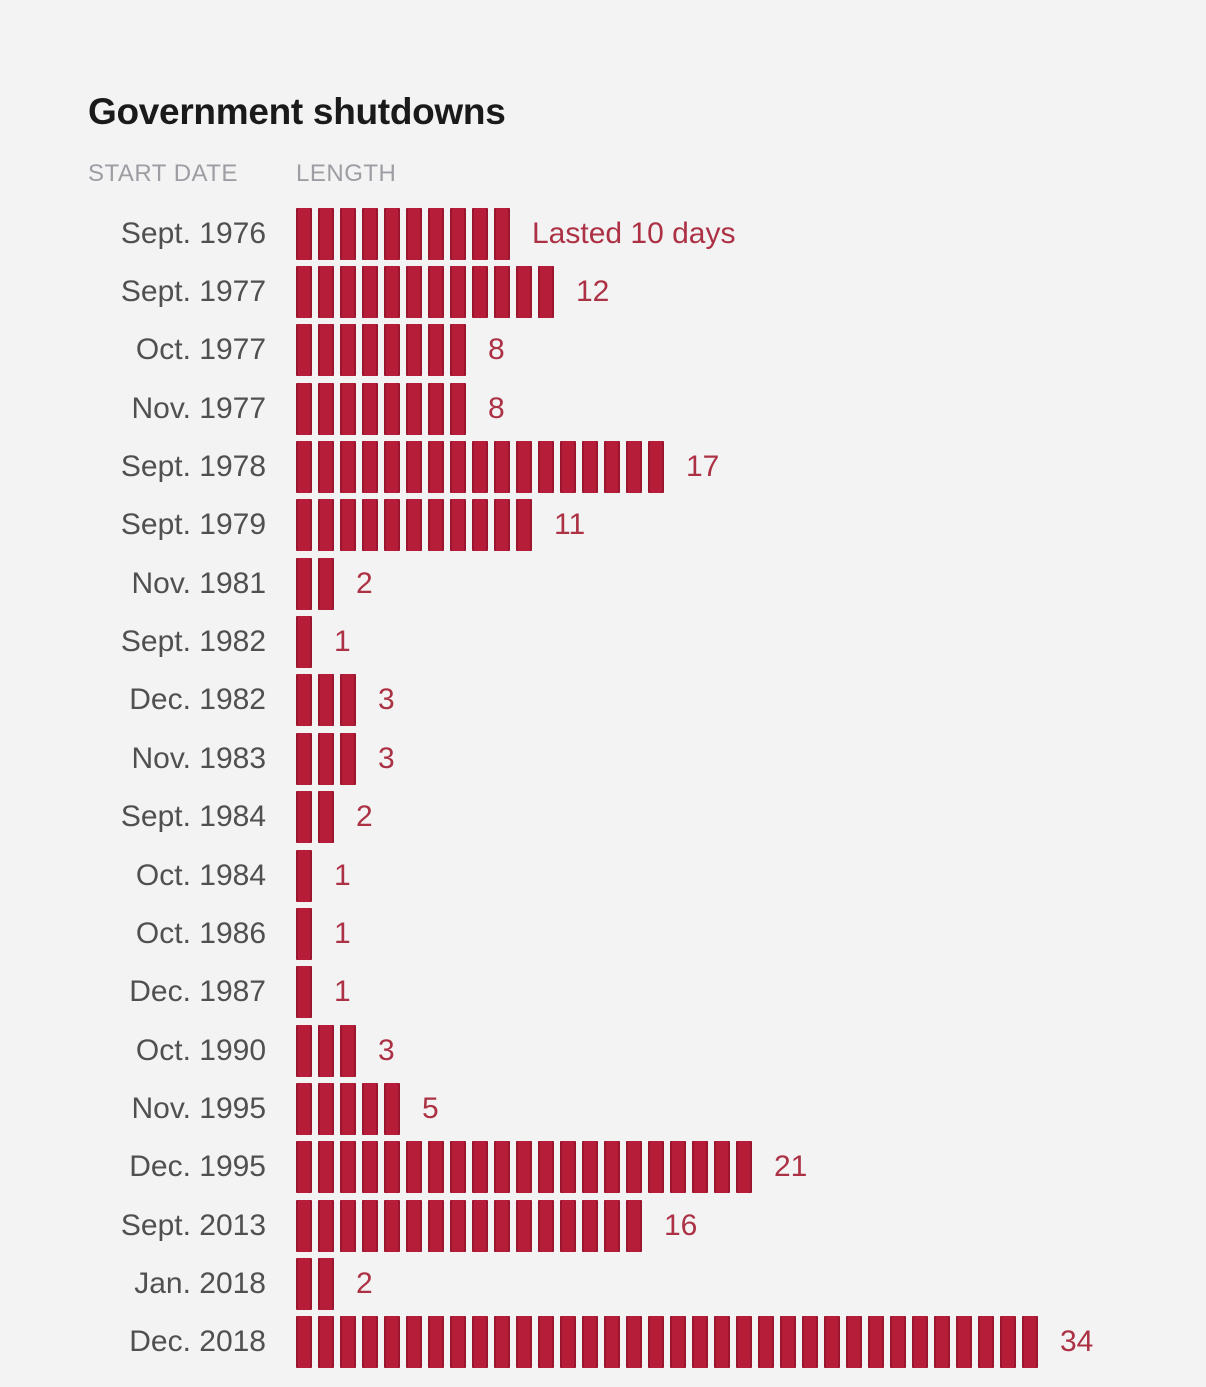  Describe the element at coordinates (647, 1284) in the screenshot. I see `shutdown-row: Jan. 2018 2` at that location.